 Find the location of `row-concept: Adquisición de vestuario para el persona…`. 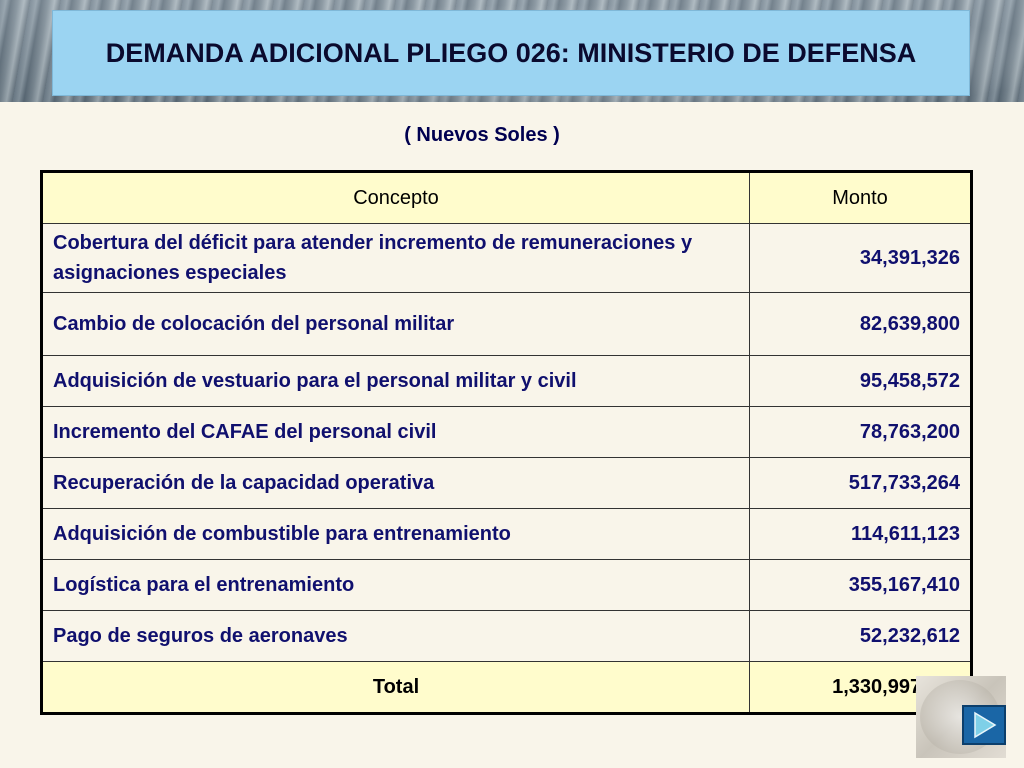

row-concept: Adquisición de vestuario para el persona… is located at coordinates (395, 381).